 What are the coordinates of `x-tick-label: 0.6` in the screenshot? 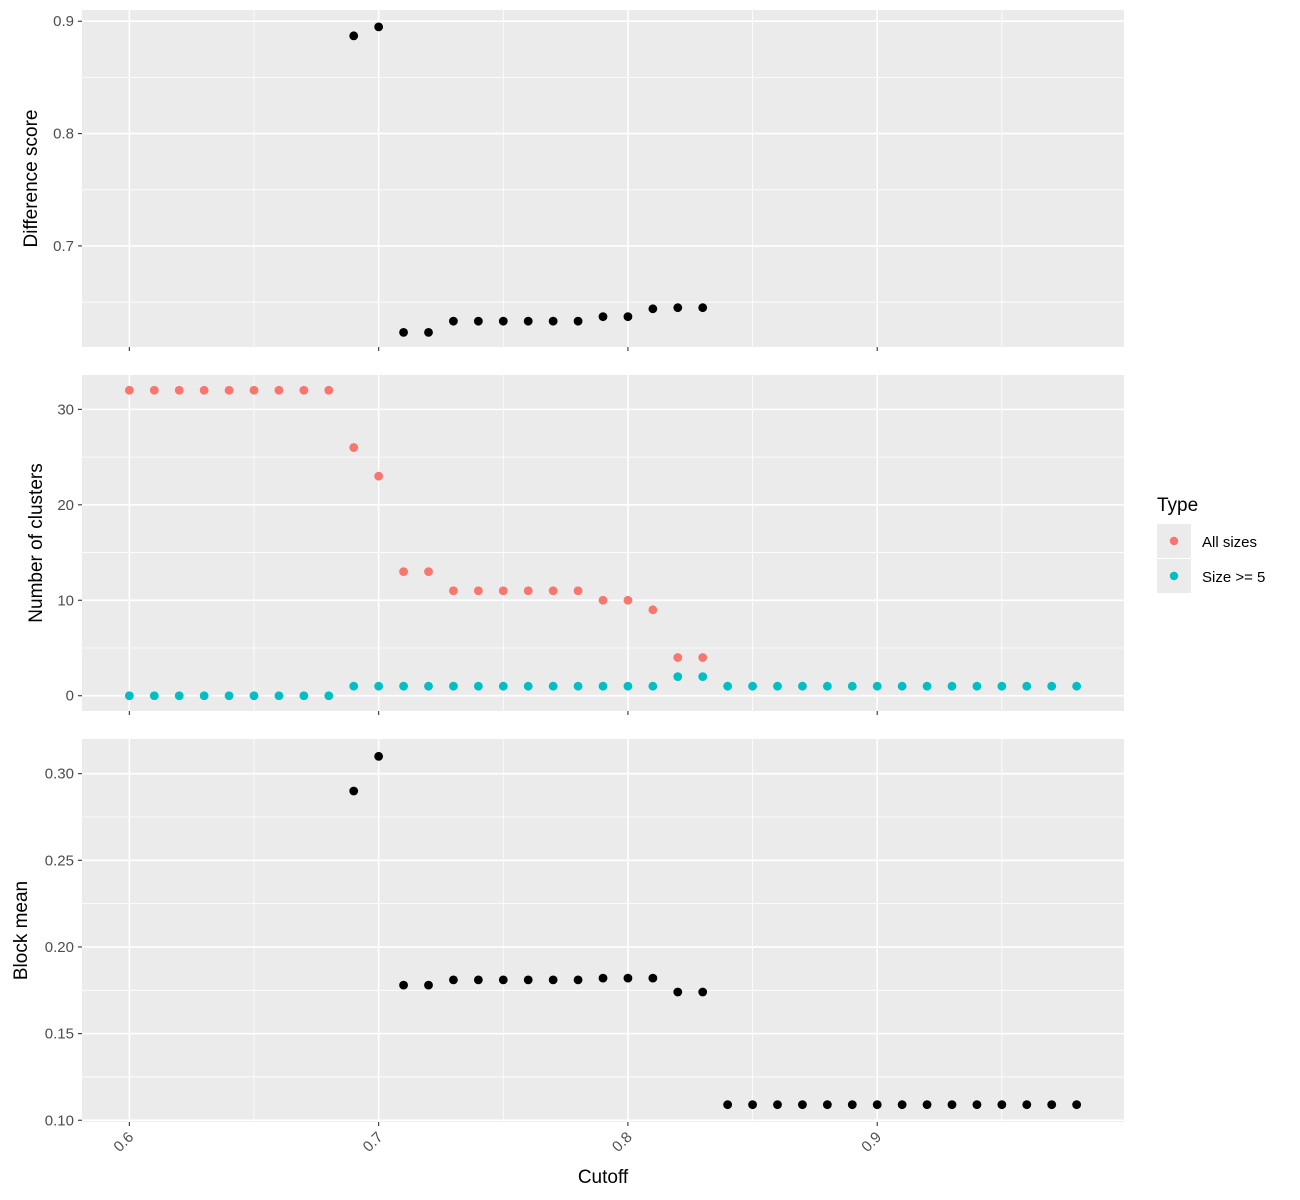 It's located at (123, 1142).